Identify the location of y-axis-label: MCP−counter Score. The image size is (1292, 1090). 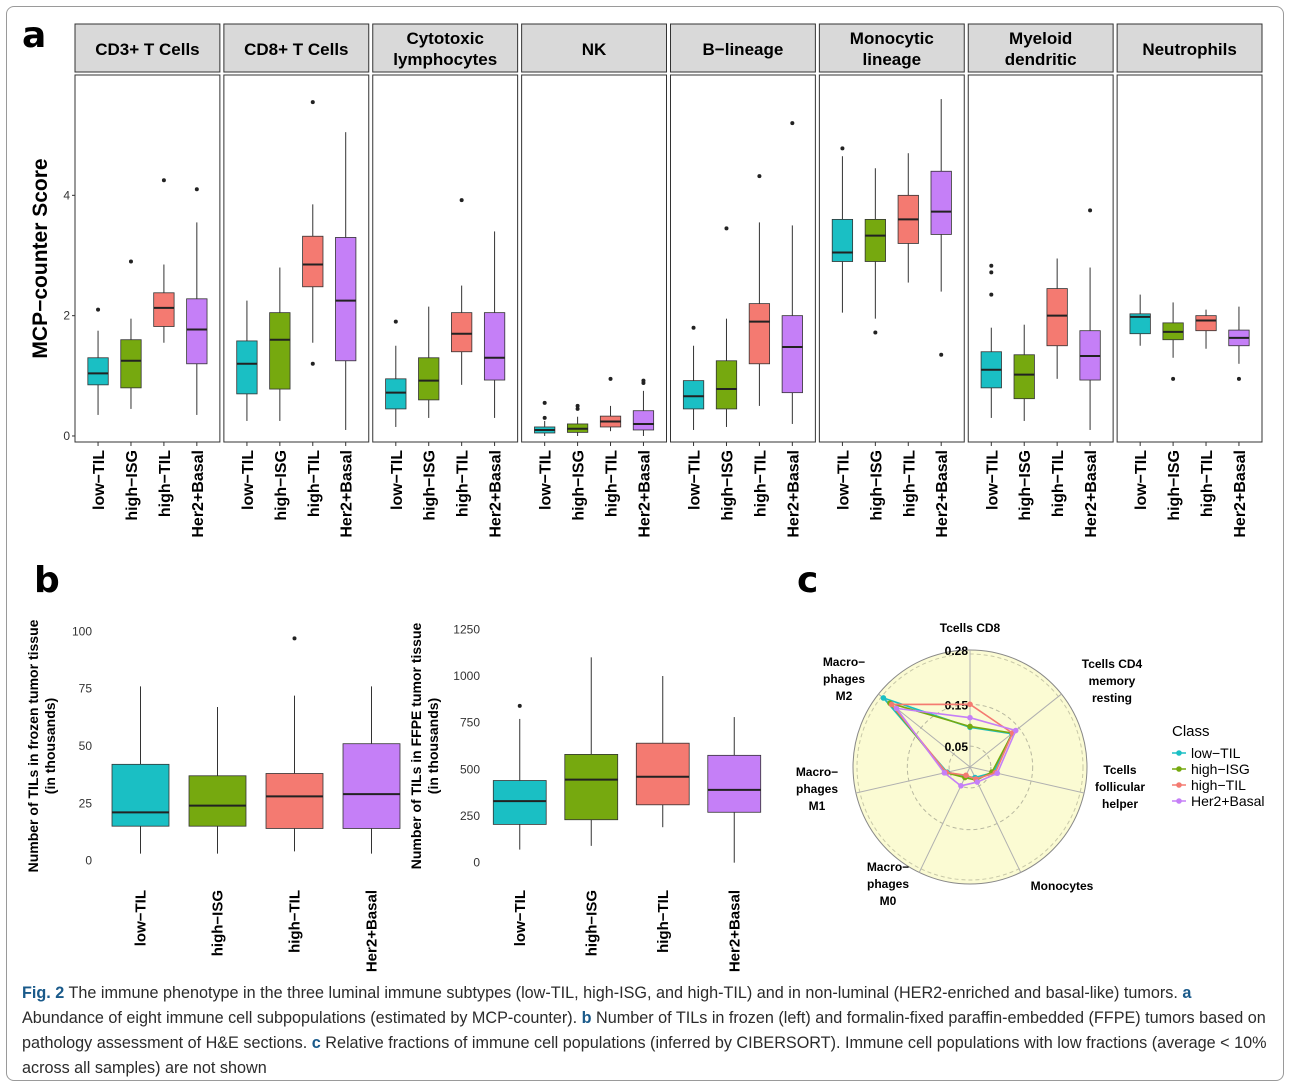
(40, 258).